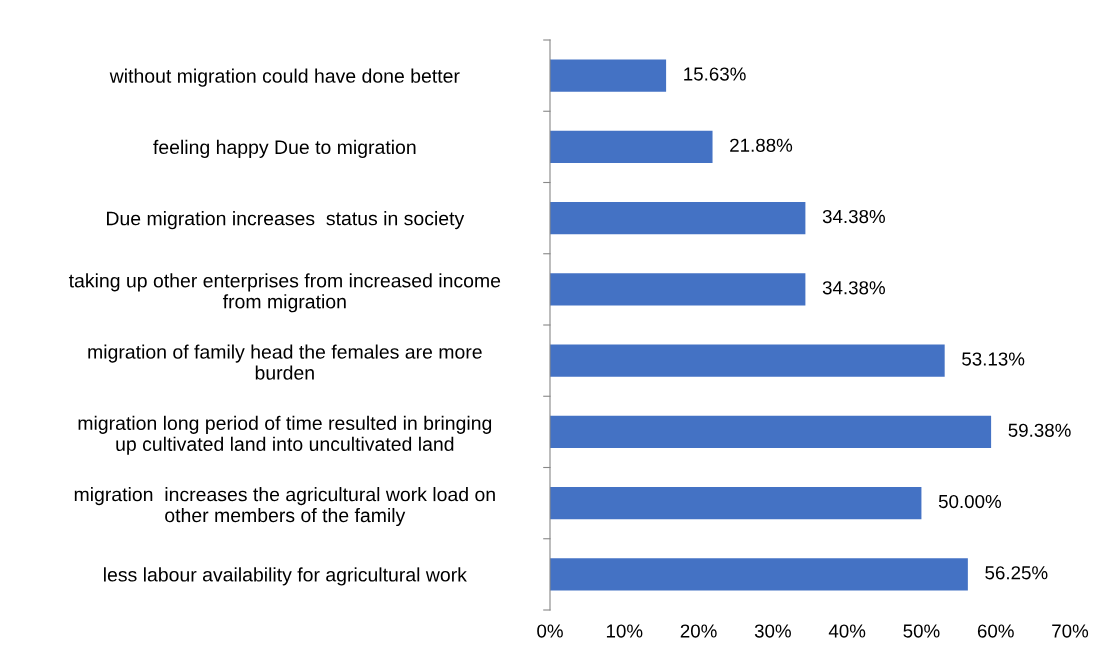 This screenshot has height=671, width=1113. What do you see at coordinates (285, 435) in the screenshot?
I see `y-tick-label: migration long period of time resulted in bringing up cultivated land into uncultivated land` at bounding box center [285, 435].